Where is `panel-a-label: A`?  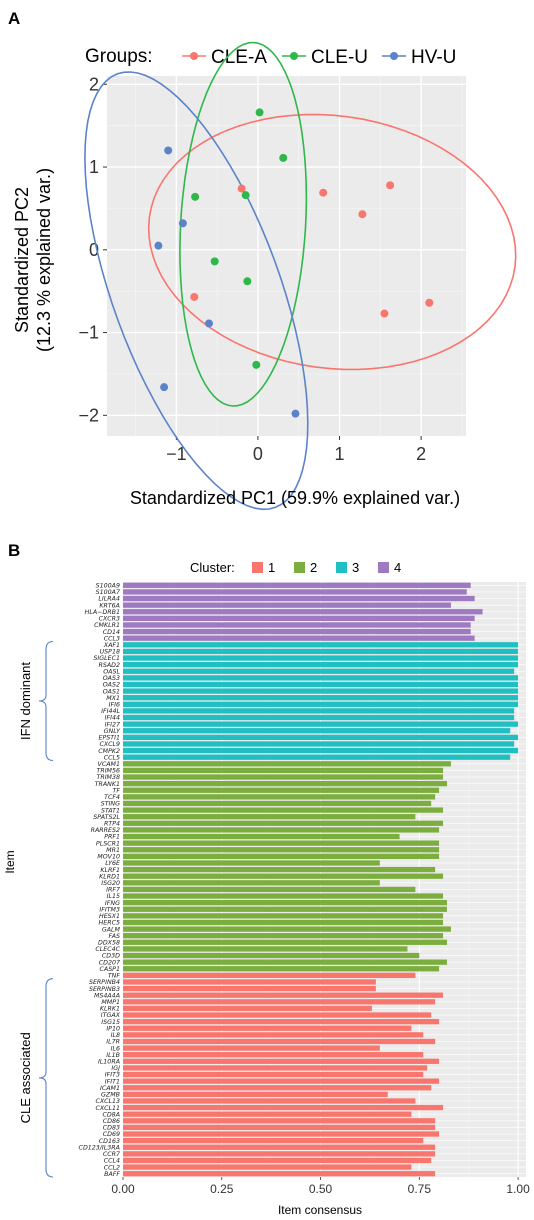
panel-a-label: A is located at coordinates (14, 18).